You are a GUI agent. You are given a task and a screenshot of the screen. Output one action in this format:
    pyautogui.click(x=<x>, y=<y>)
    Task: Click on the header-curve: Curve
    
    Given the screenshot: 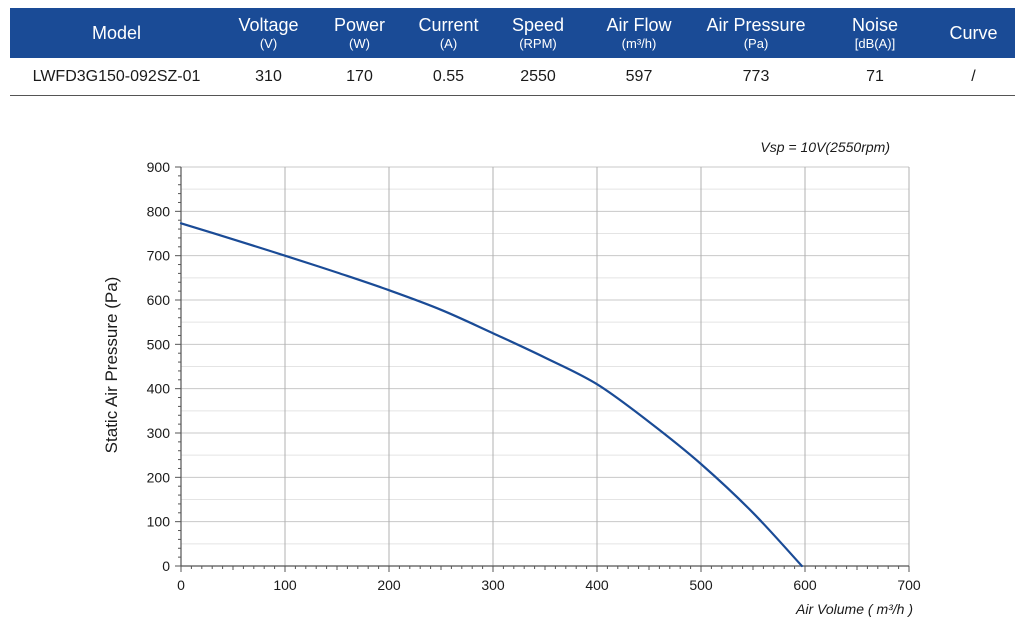 What is the action you would take?
    pyautogui.click(x=973, y=33)
    